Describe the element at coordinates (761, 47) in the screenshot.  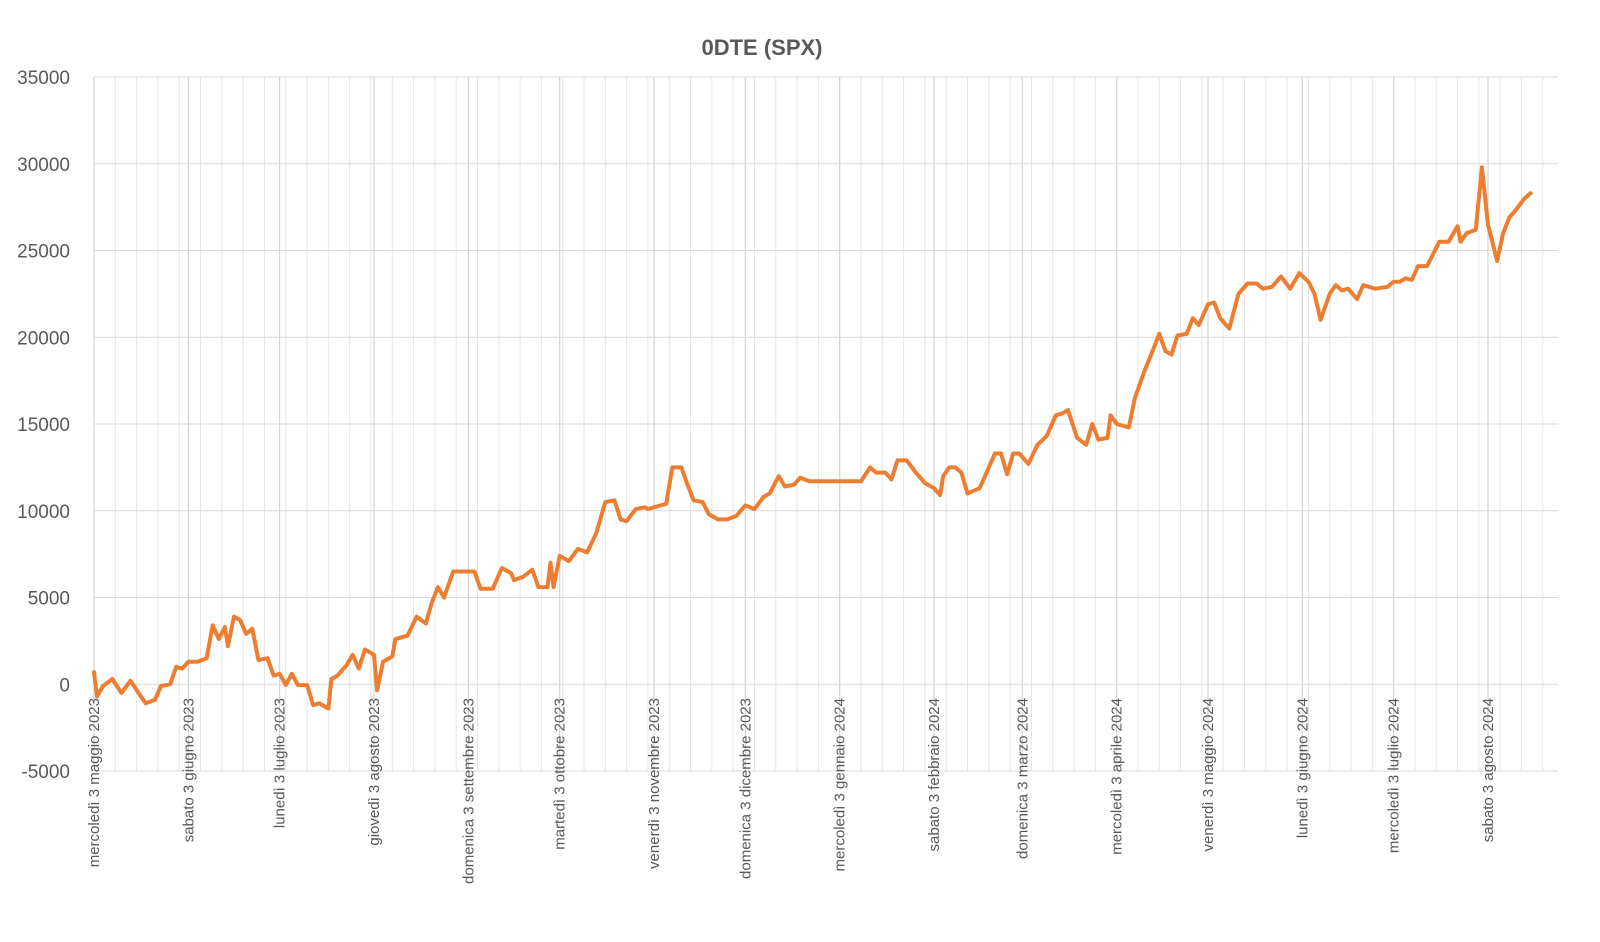
I see `chart-title: 0DTE (SPX)` at that location.